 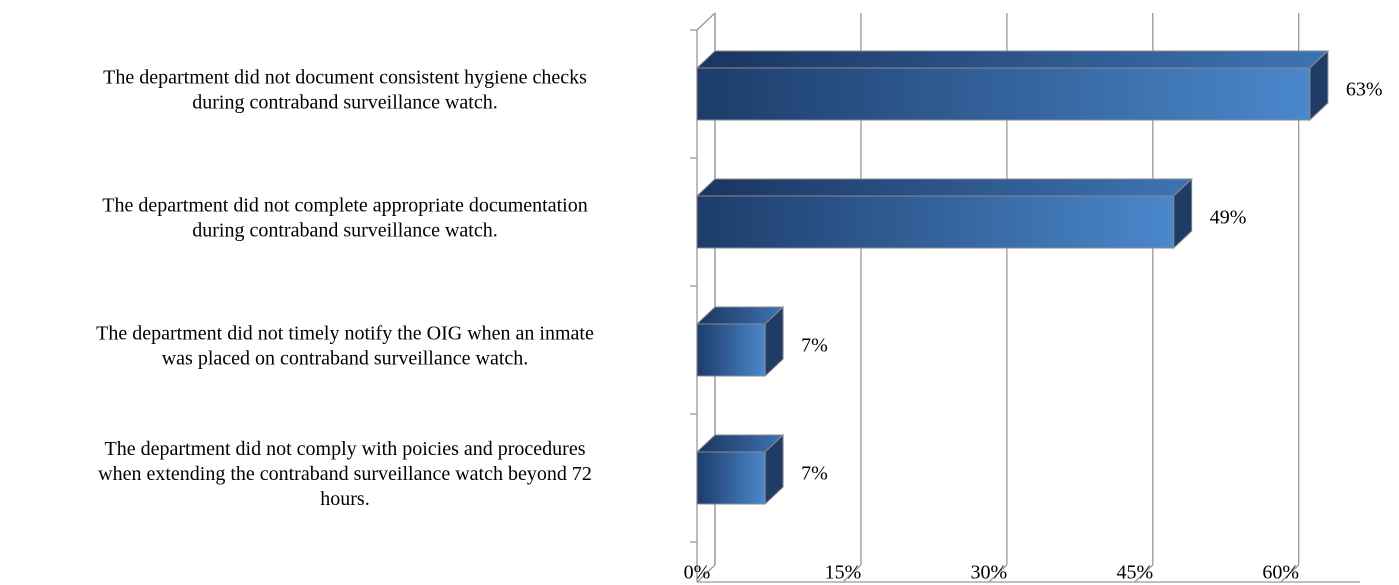 I want to click on value-label: 63%, so click(x=1364, y=90).